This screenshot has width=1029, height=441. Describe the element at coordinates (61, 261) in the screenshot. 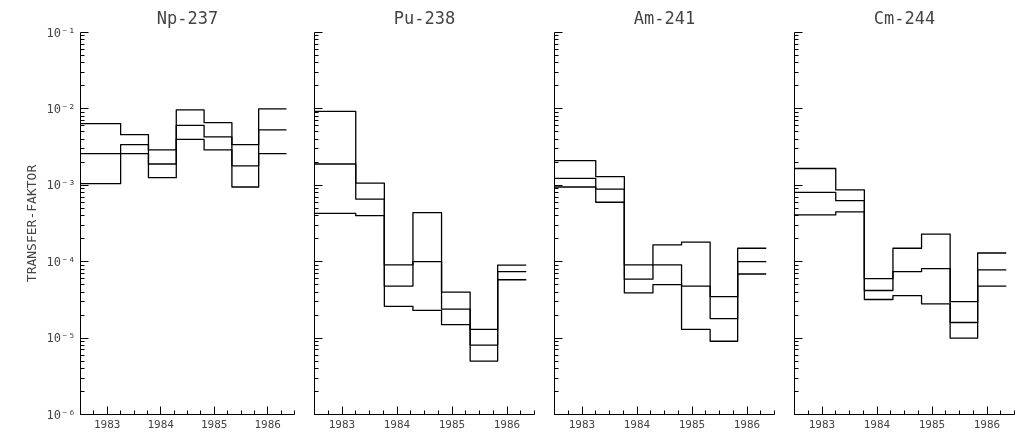

I see `y-tick-label: 10⁻⁴` at that location.